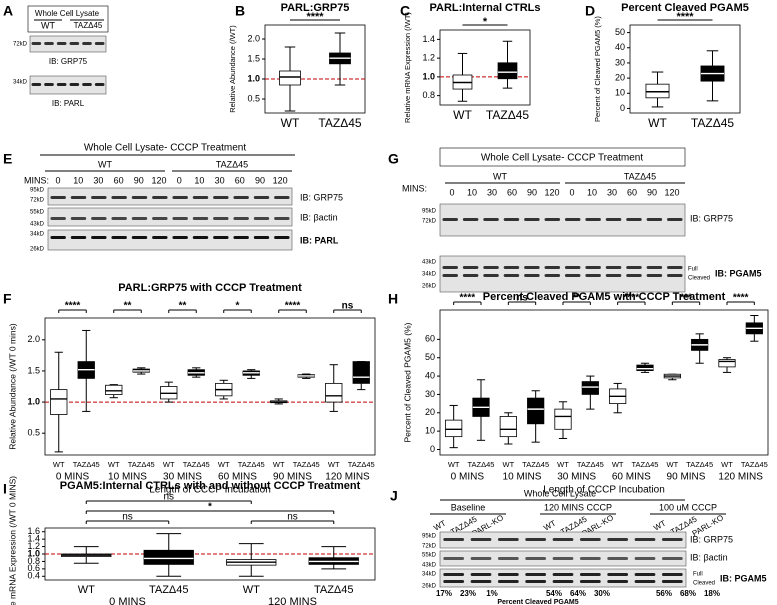  Describe the element at coordinates (620, 62) in the screenshot. I see `y-tick-label: 30` at that location.